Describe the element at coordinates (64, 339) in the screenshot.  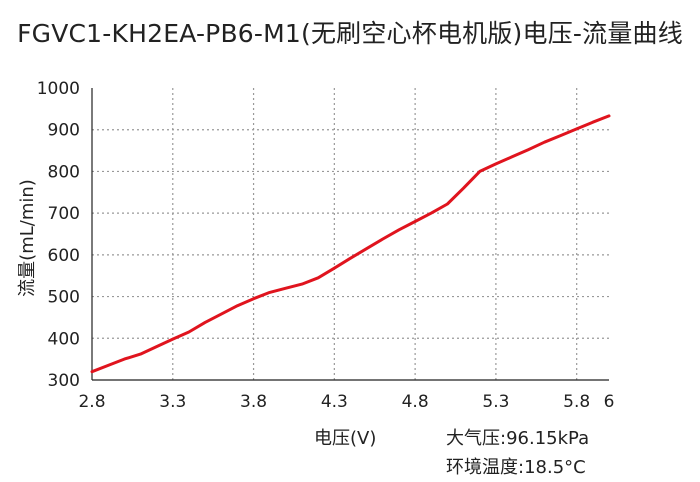
I see `y-tick-label: 400` at that location.